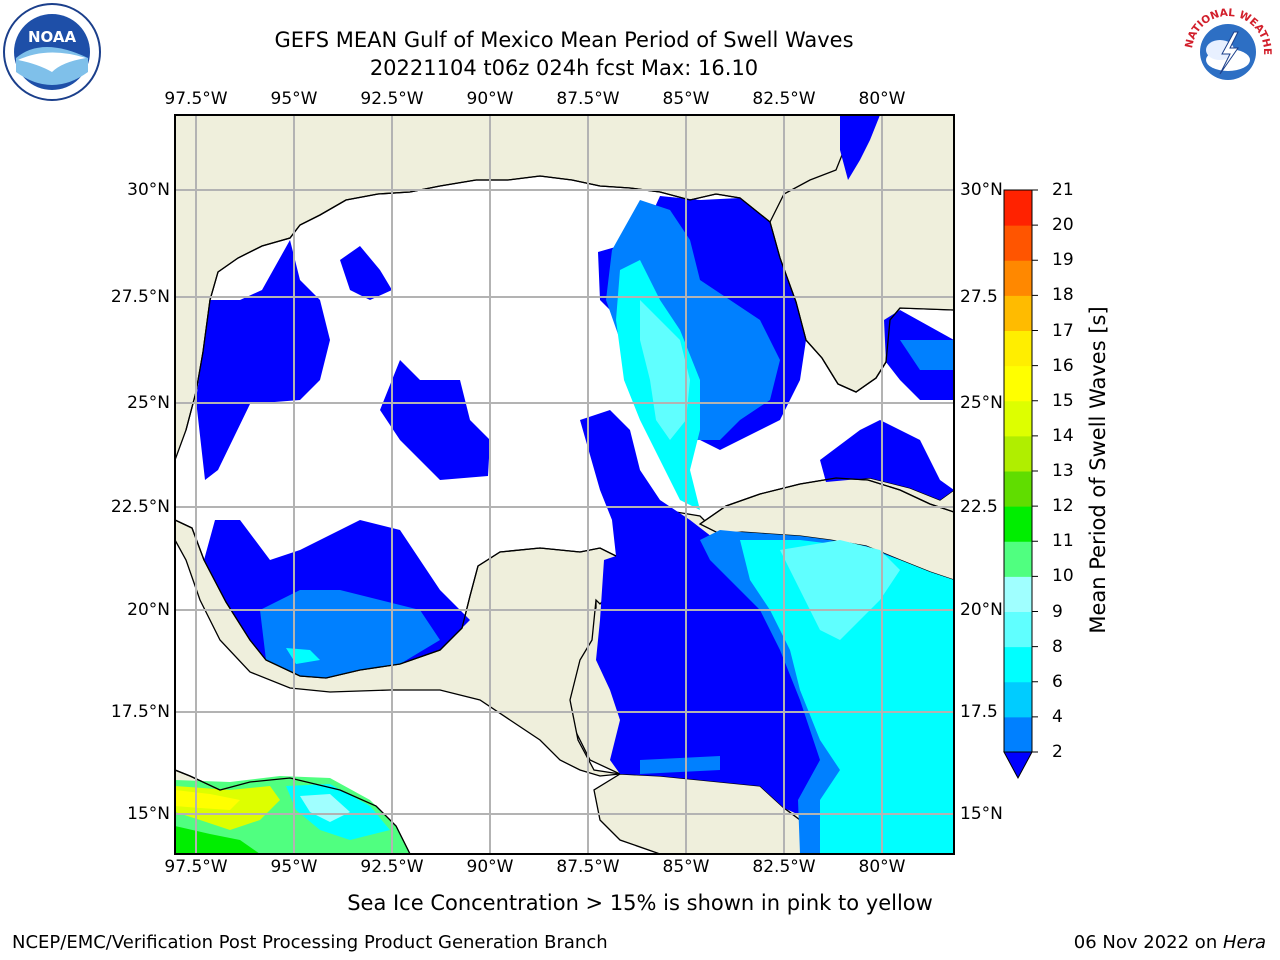 The height and width of the screenshot is (960, 1280). I want to click on x-tick-label-top: 80°W, so click(882, 99).